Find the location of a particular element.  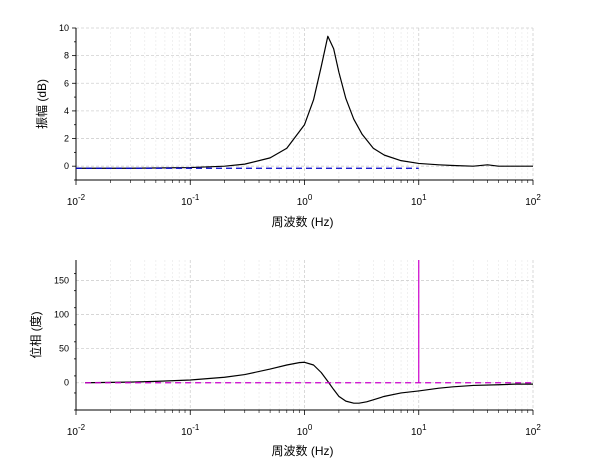

y-tick-label: 8 is located at coordinates (66, 56).